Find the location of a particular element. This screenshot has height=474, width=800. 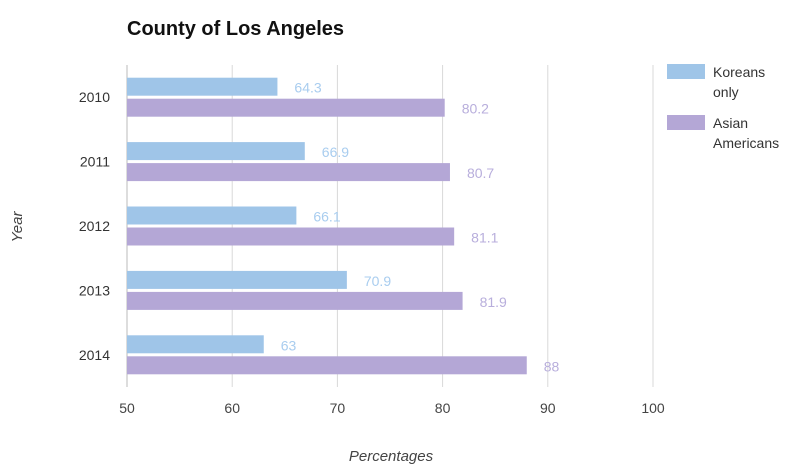

bar-value-label: 66.1 is located at coordinates (326, 217).